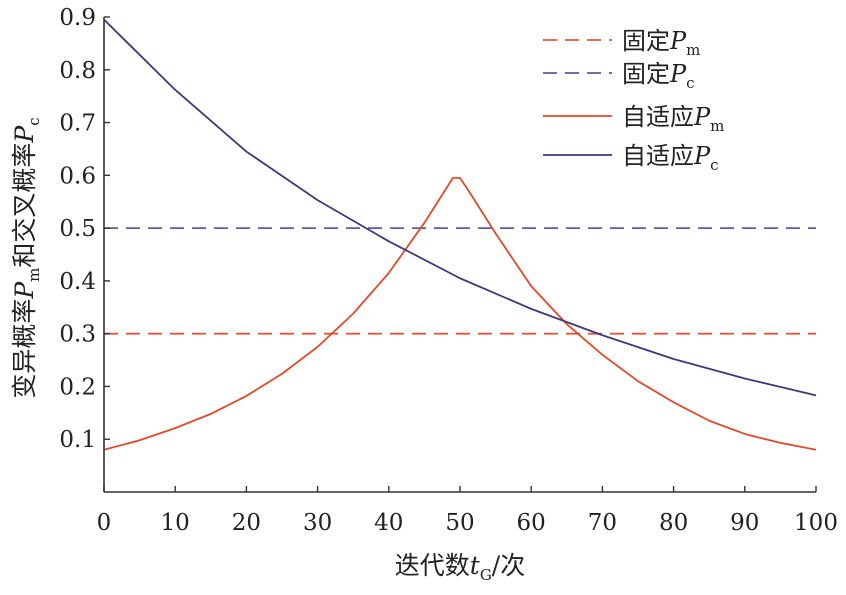 This screenshot has width=846, height=595. Describe the element at coordinates (317, 523) in the screenshot. I see `x-tick-label: 30` at that location.